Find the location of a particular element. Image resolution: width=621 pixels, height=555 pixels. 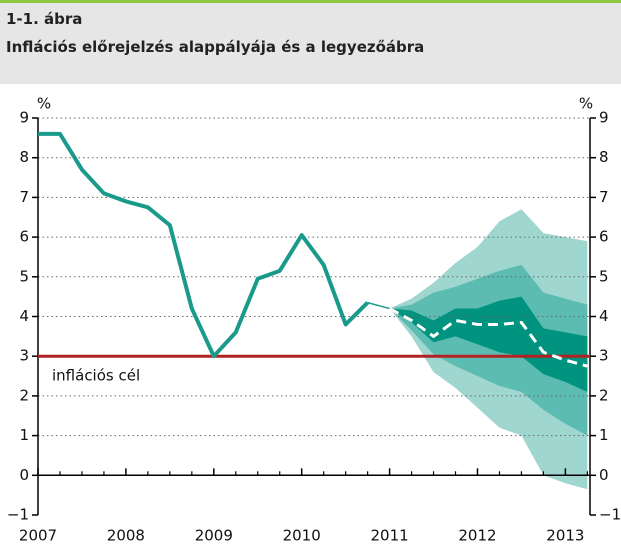

x-tick-label: 2010 is located at coordinates (302, 536).